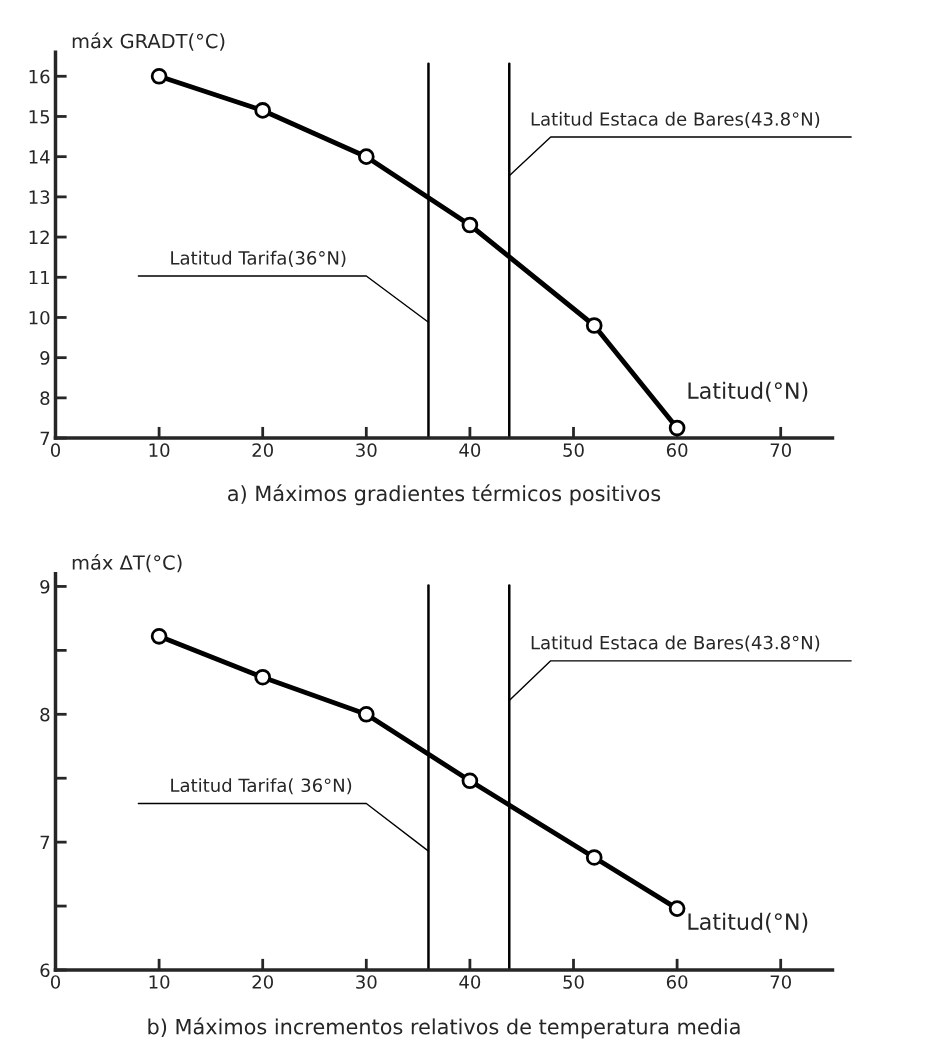  What do you see at coordinates (261, 786) in the screenshot?
I see `ref-line-label: Latitud Tarifa( 36°N)` at bounding box center [261, 786].